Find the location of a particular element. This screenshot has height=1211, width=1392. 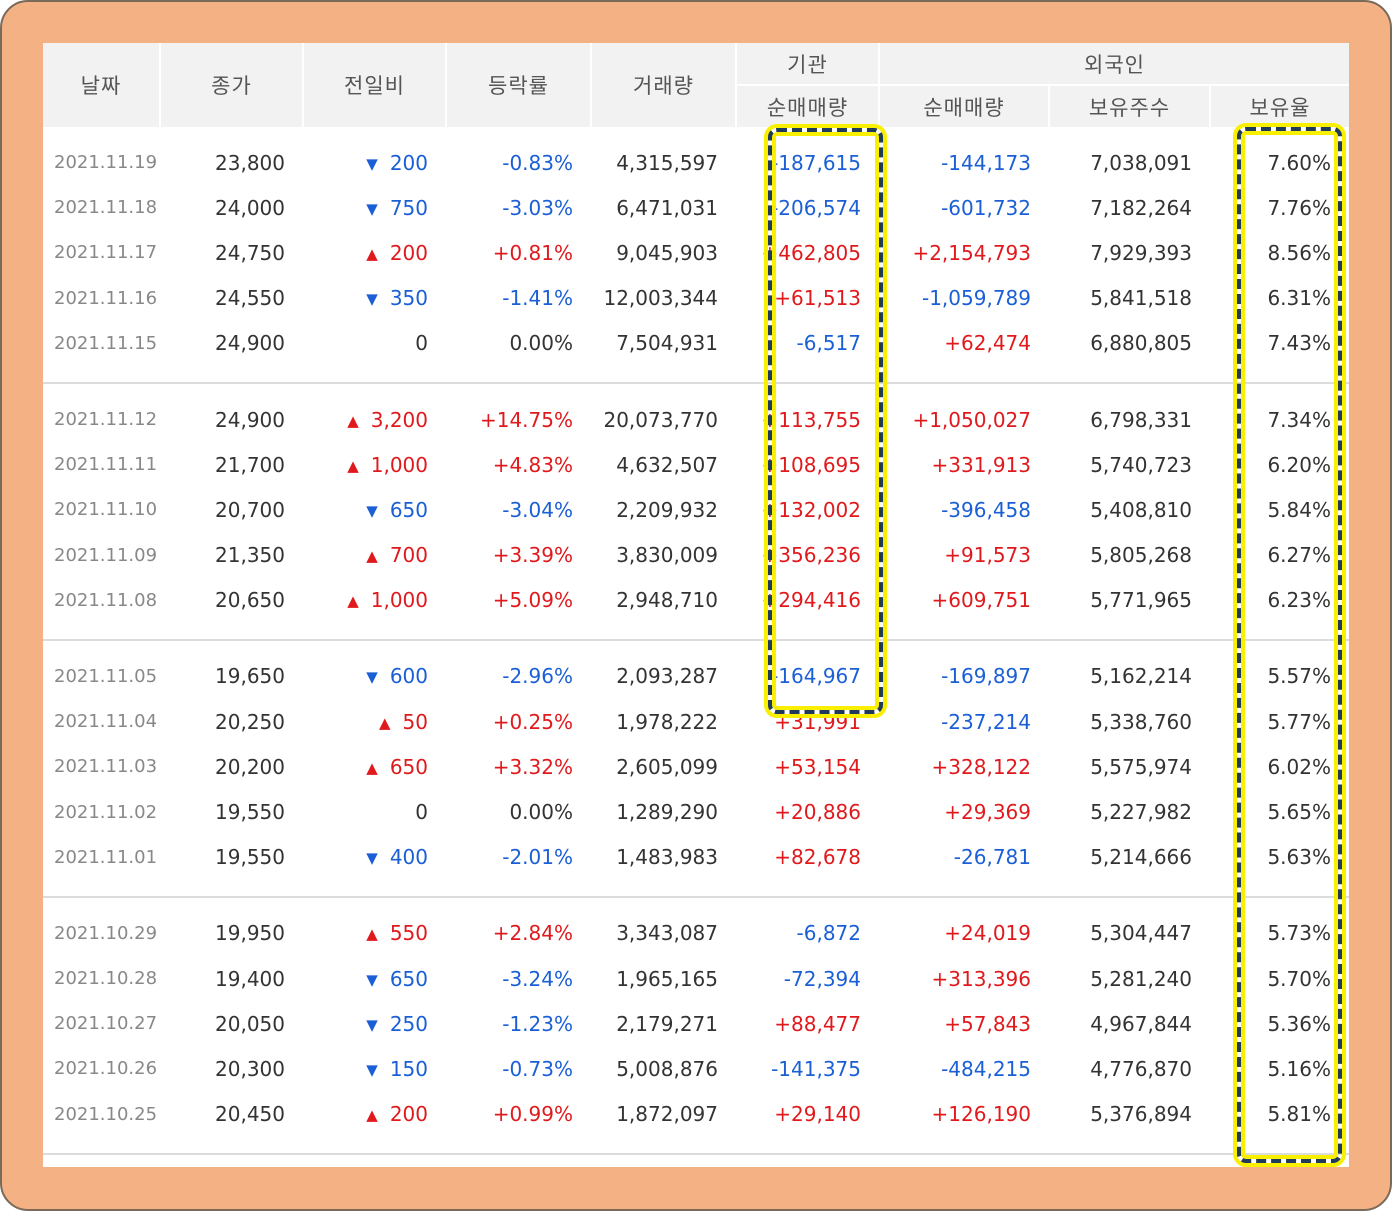

cell-change-value: 0 is located at coordinates (421, 343).